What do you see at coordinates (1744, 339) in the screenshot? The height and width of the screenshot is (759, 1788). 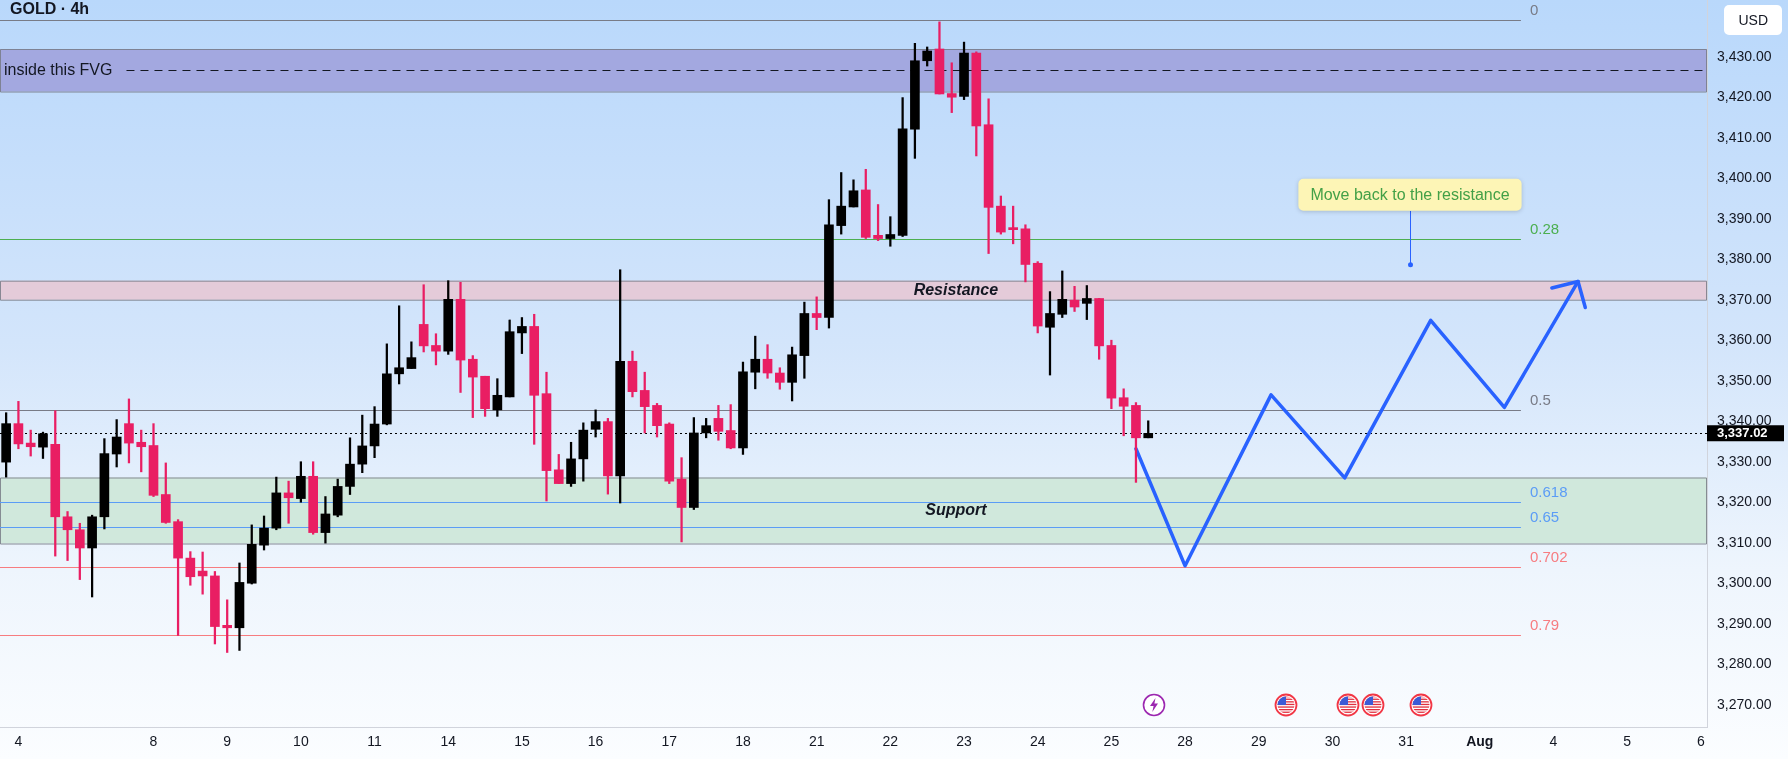 I see `y-tick-label: 3,360.00` at bounding box center [1744, 339].